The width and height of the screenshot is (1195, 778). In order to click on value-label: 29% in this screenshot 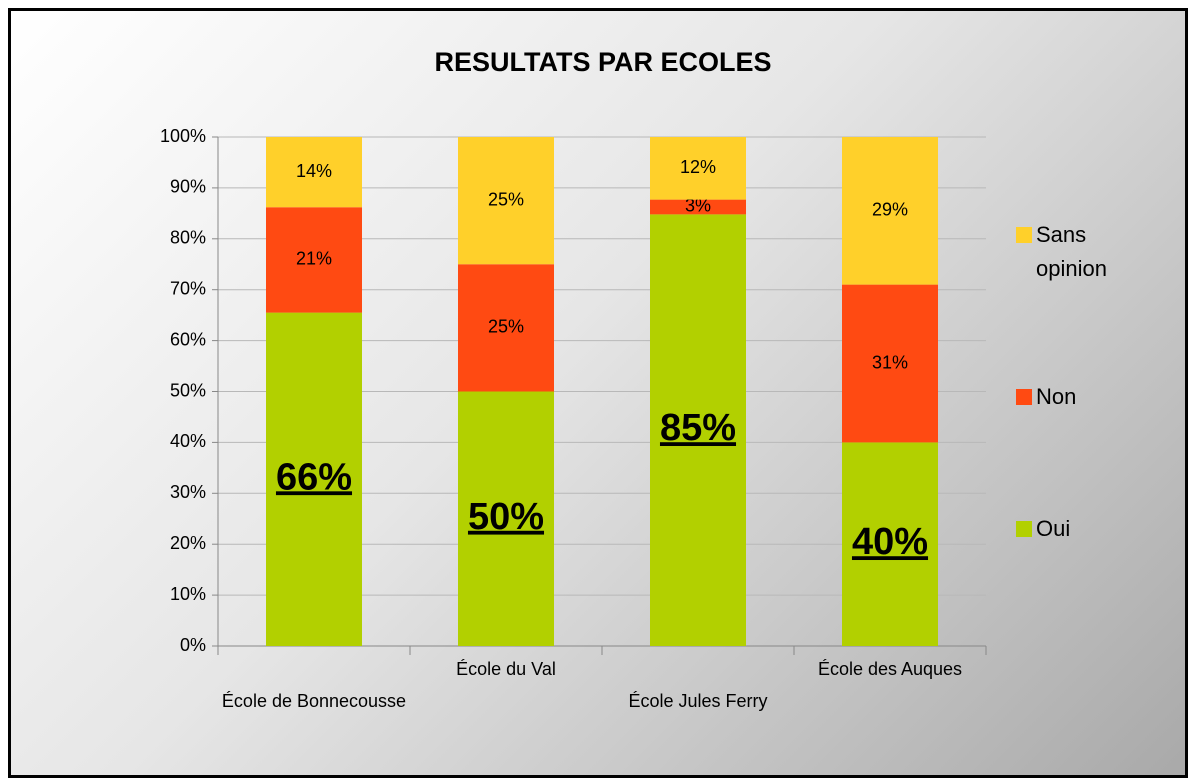, I will do `click(890, 210)`.